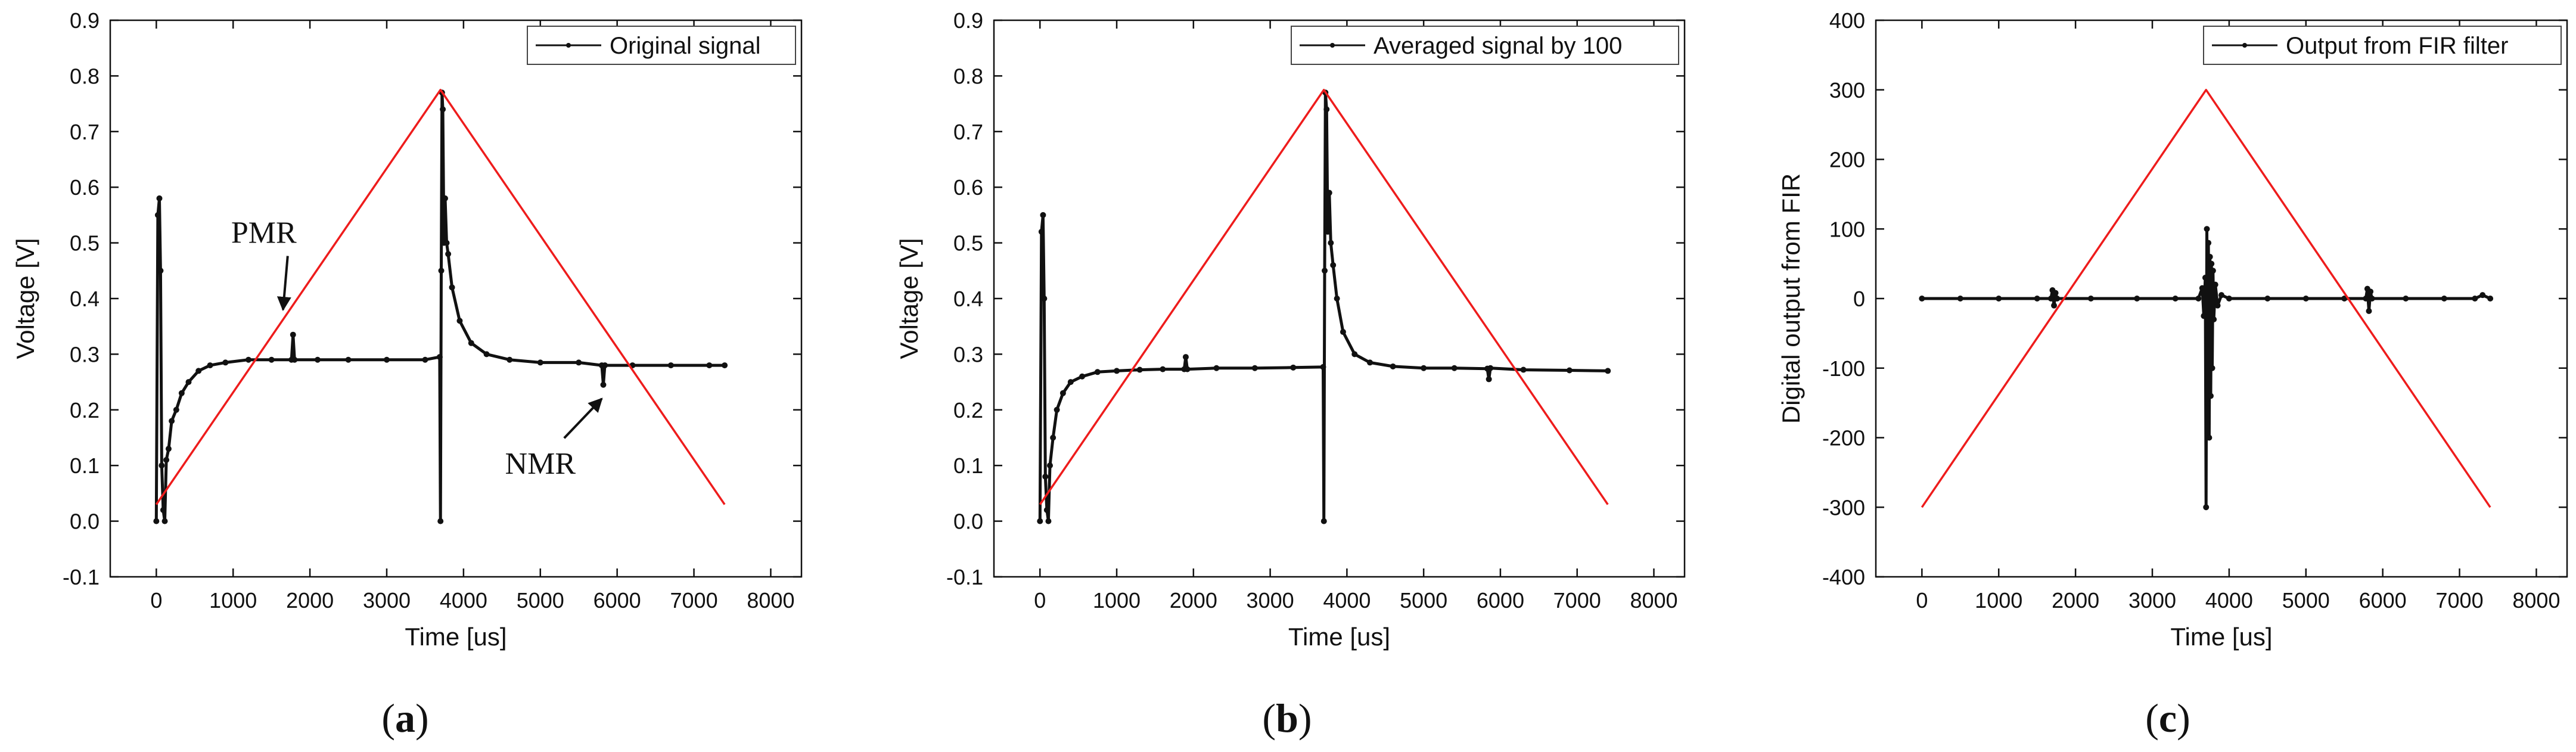 Image resolution: width=2576 pixels, height=752 pixels. What do you see at coordinates (1843, 438) in the screenshot?
I see `y-tick-label: -200` at bounding box center [1843, 438].